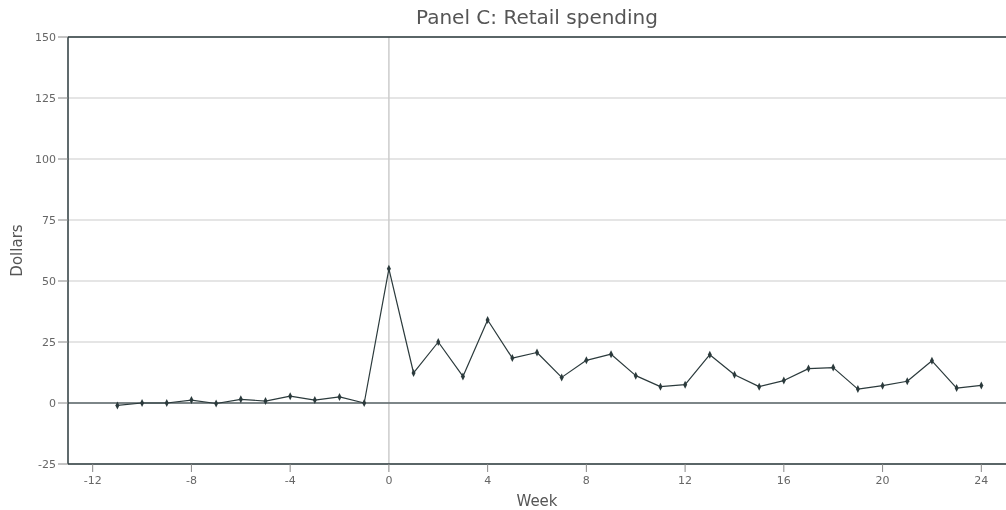 The height and width of the screenshot is (510, 1006). Describe the element at coordinates (49, 281) in the screenshot. I see `y-tick-label: 50` at that location.